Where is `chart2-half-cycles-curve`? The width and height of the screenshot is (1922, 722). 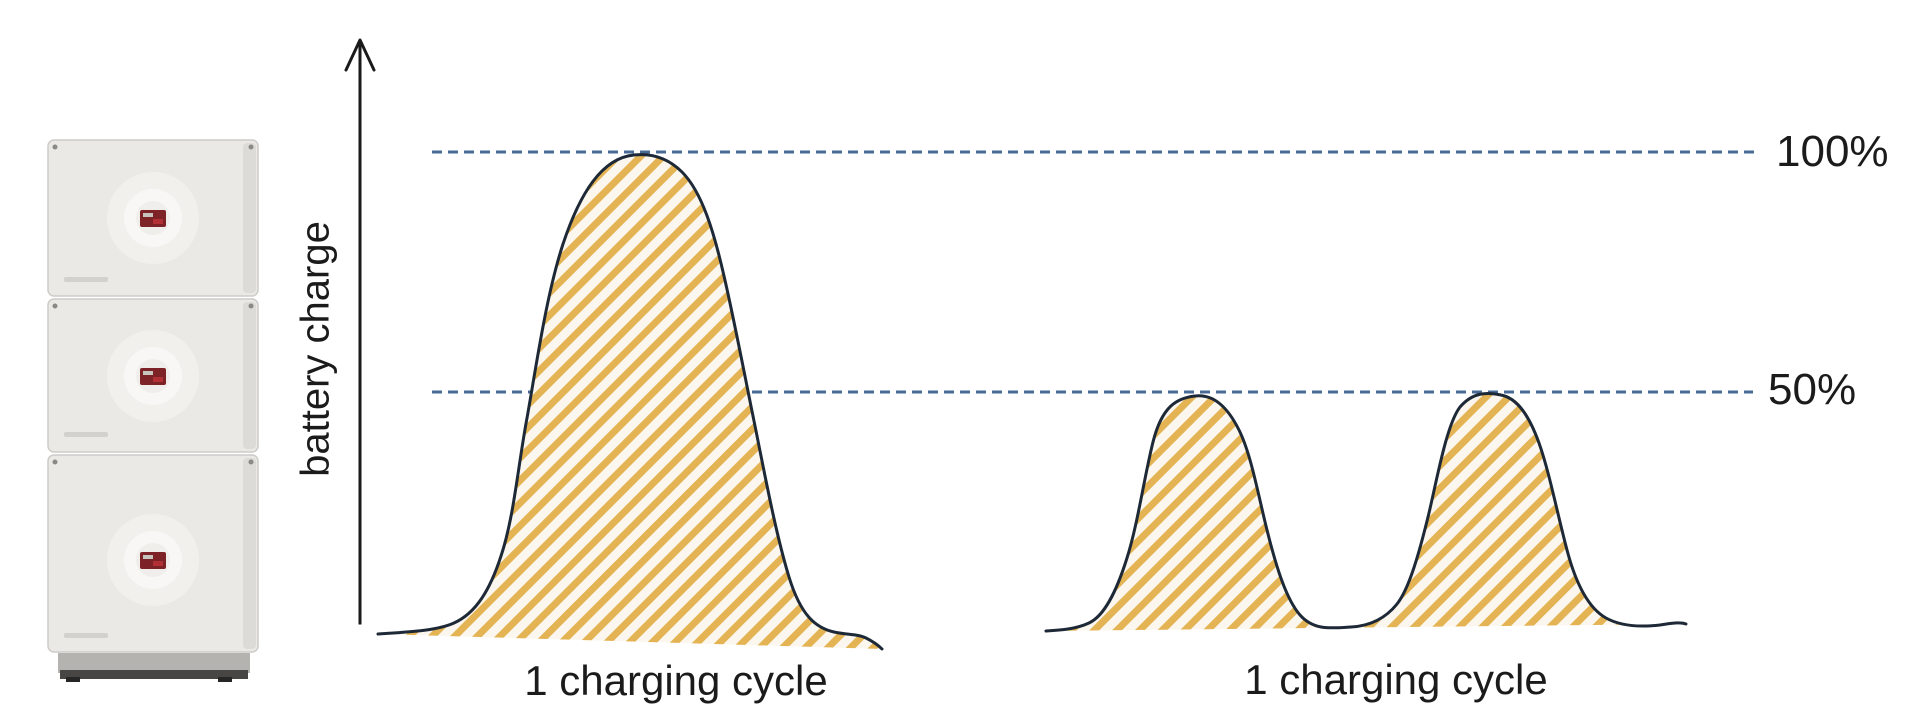 chart2-half-cycles-curve is located at coordinates (1366, 512).